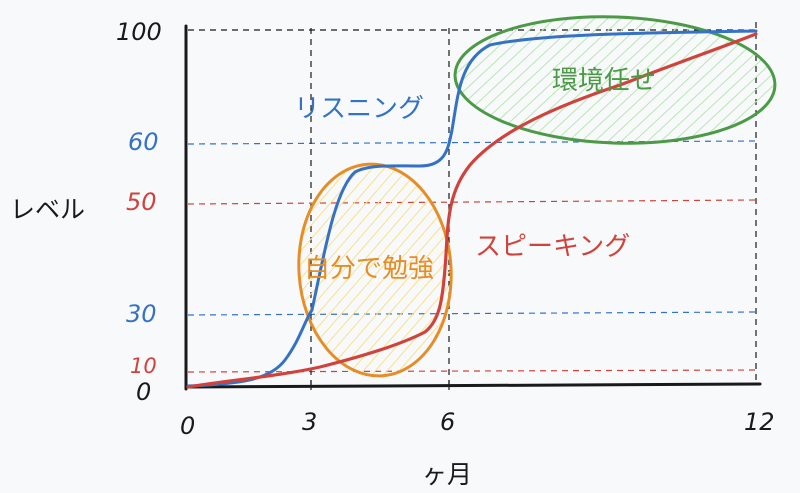  What do you see at coordinates (369, 269) in the screenshot?
I see `self-study-label: 自分で勉強` at bounding box center [369, 269].